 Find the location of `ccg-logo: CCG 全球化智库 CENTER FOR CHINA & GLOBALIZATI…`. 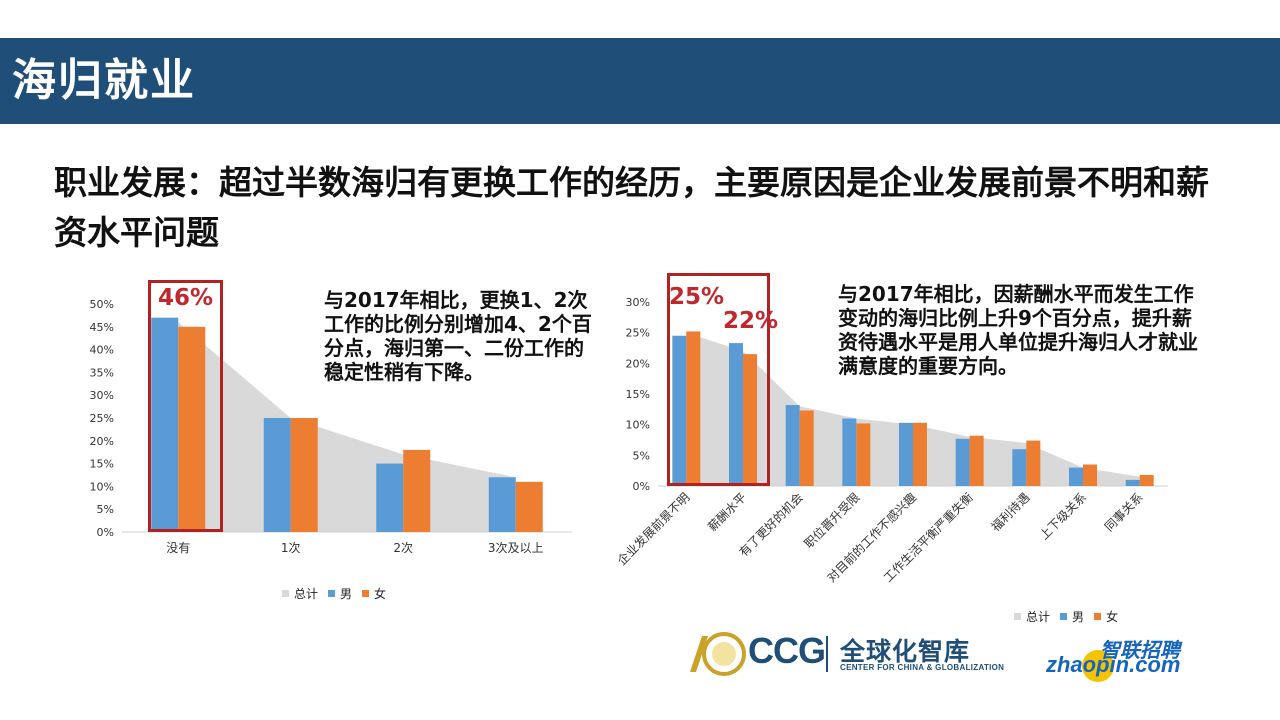

ccg-logo: CCG 全球化智库 CENTER FOR CHINA & GLOBALIZATI… is located at coordinates (854, 653).